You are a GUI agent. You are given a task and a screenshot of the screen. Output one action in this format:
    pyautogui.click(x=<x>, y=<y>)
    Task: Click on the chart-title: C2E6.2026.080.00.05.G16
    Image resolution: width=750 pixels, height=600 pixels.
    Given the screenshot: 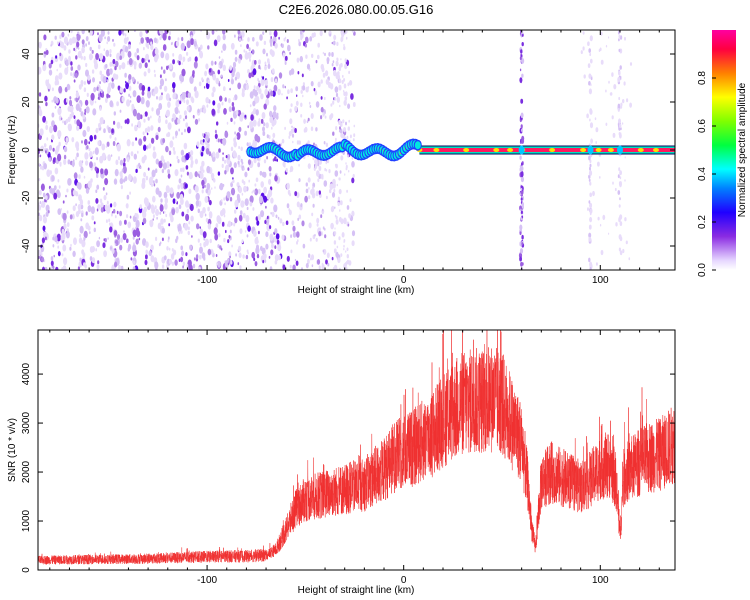 What is the action you would take?
    pyautogui.click(x=356, y=9)
    